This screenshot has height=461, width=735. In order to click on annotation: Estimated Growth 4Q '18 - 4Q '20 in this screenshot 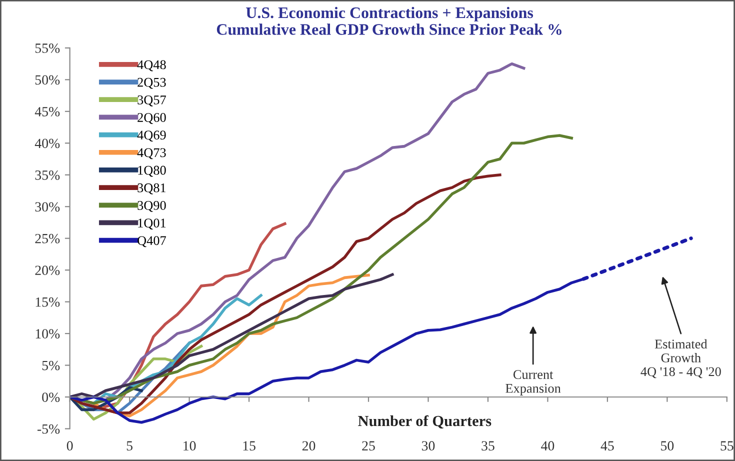, I will do `click(680, 358)`.